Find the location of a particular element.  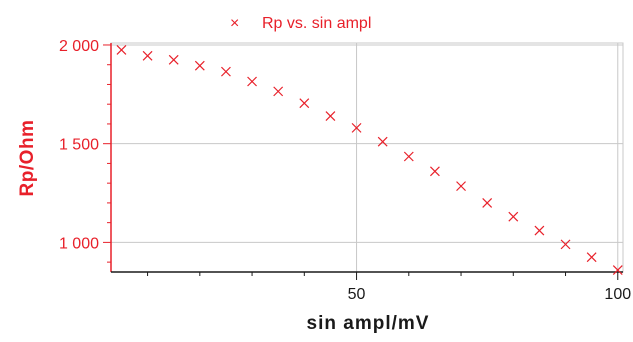

x-axis-label: sin ampl/mV is located at coordinates (368, 323).